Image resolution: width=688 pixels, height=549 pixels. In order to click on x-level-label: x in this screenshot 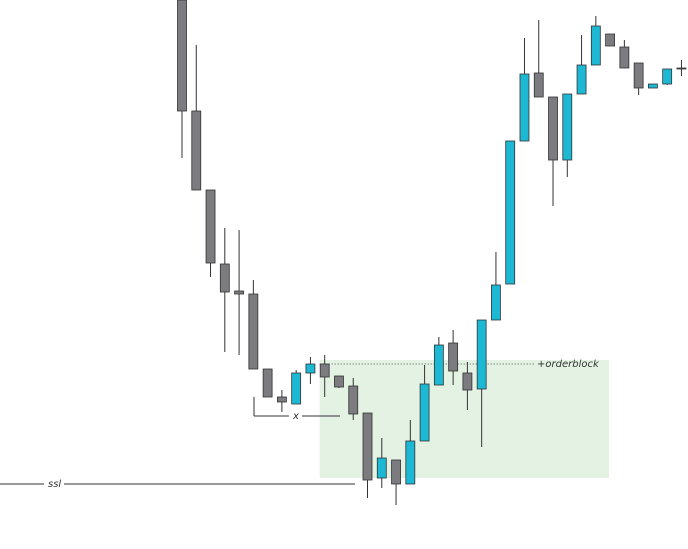, I will do `click(295, 416)`.